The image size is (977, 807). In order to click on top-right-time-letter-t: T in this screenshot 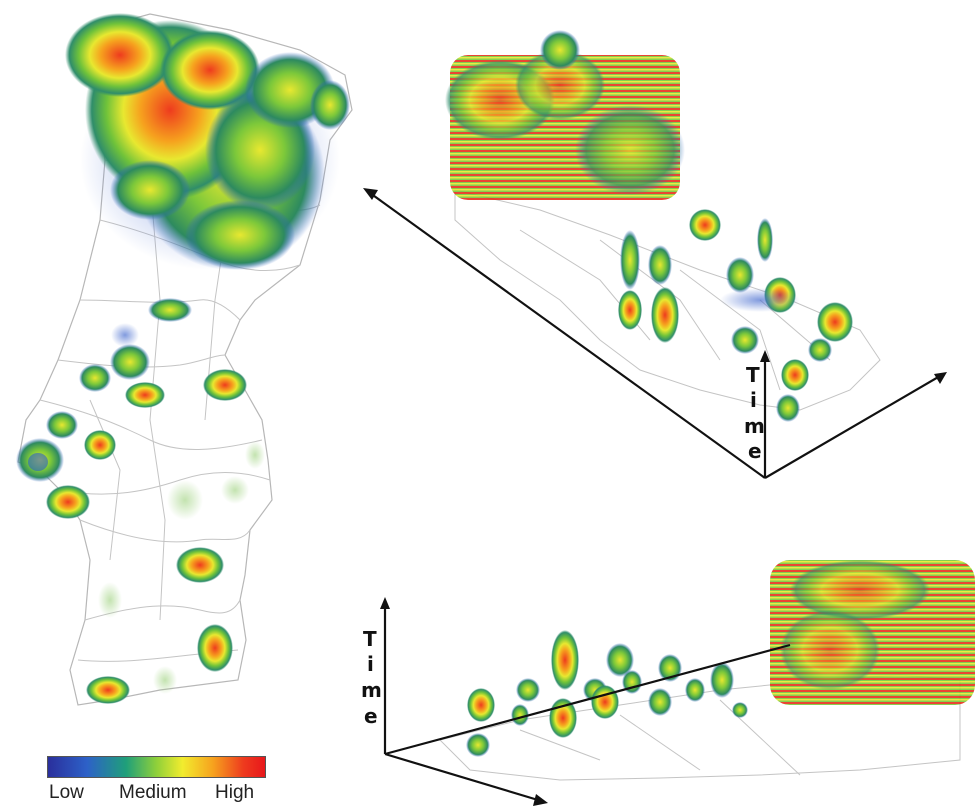, I will do `click(753, 375)`.